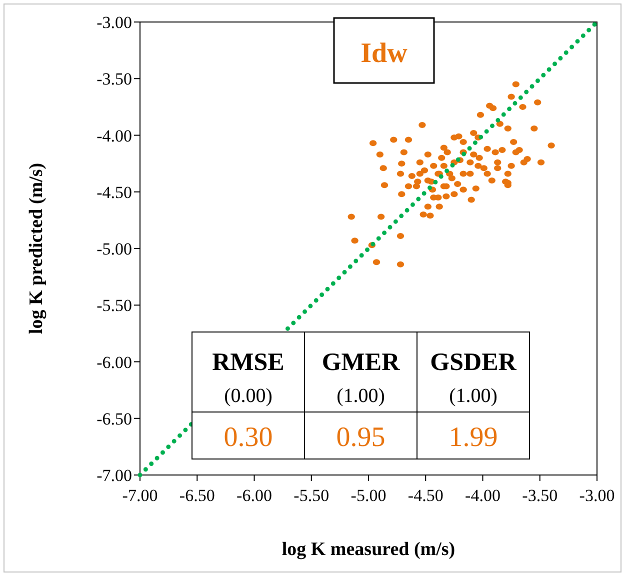 This screenshot has width=625, height=576. I want to click on y-tick-label: -3.00, so click(114, 22).